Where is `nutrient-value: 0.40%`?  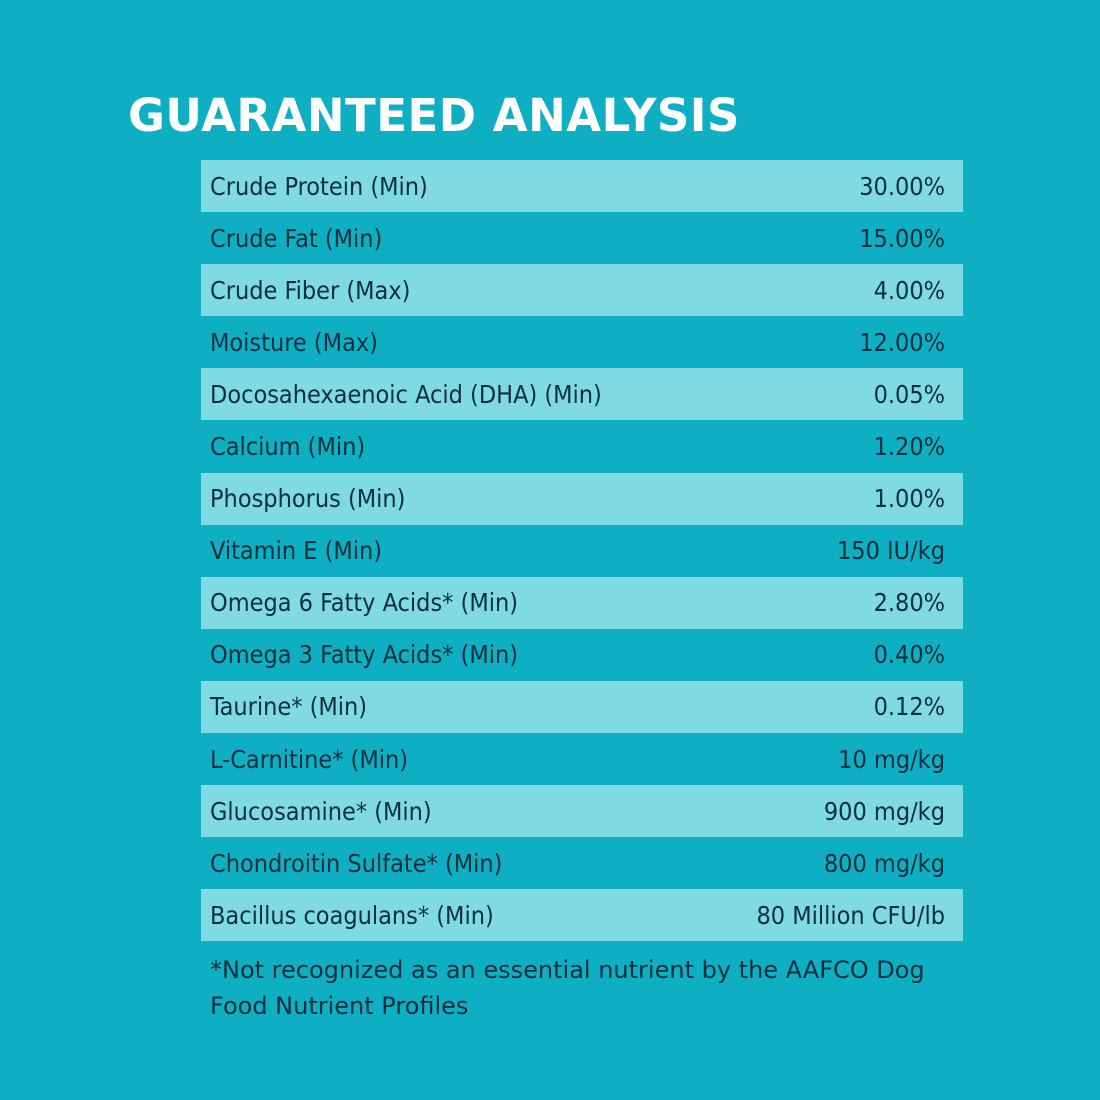 nutrient-value: 0.40% is located at coordinates (909, 655).